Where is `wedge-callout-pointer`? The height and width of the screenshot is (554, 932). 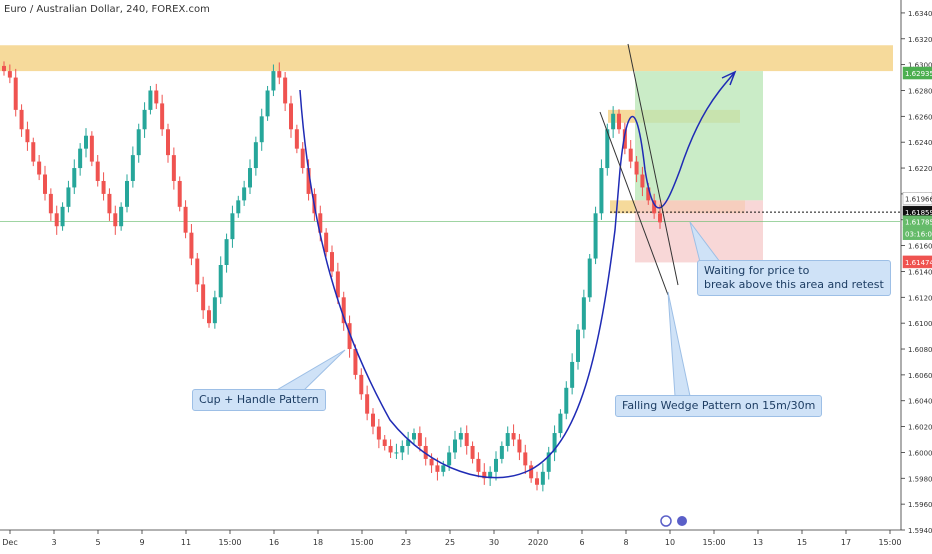 wedge-callout-pointer is located at coordinates (679, 344).